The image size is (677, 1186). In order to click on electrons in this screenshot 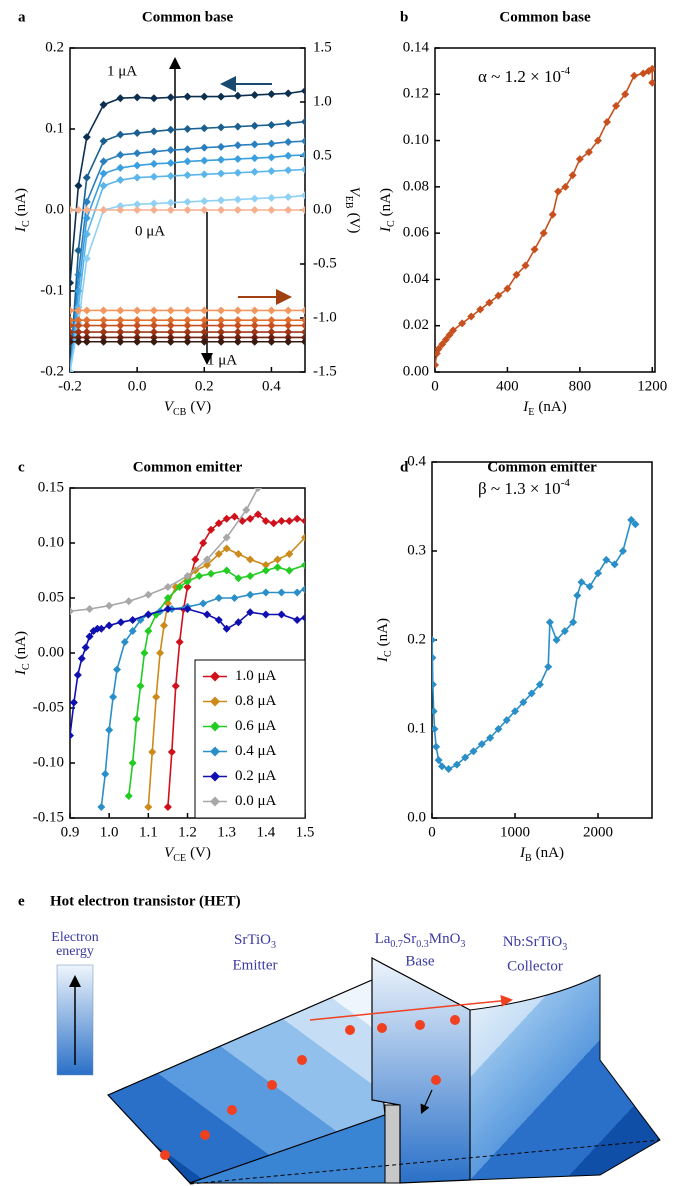, I will do `click(310, 1087)`.